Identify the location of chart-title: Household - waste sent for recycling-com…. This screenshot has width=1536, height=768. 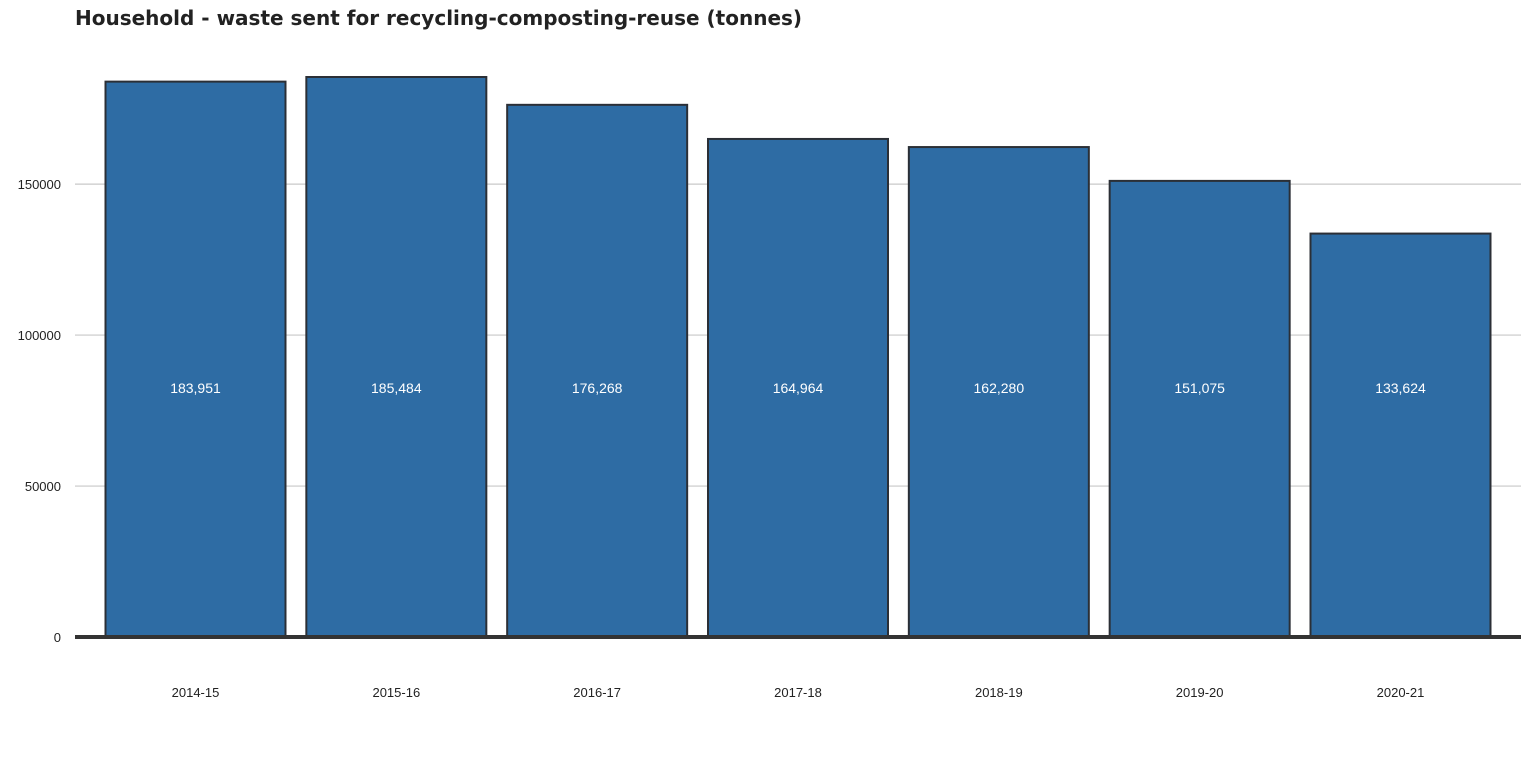
(439, 18).